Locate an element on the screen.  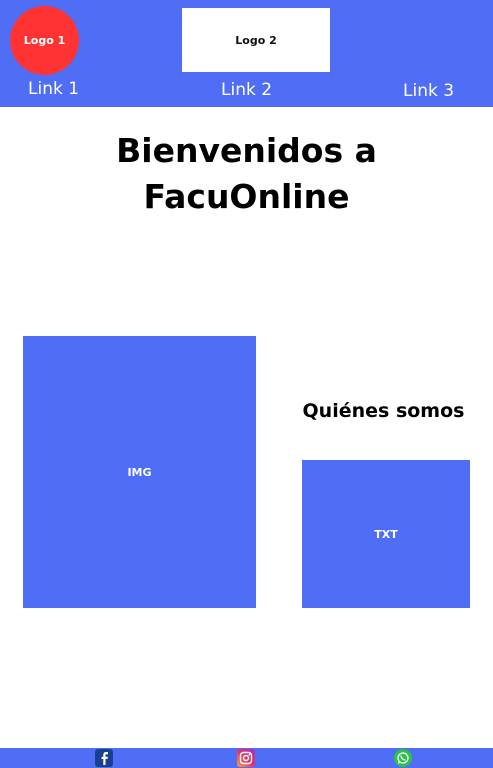
header: Logo 1 Logo 2 Link 1 Link 2 Link 3 is located at coordinates (246, 53).